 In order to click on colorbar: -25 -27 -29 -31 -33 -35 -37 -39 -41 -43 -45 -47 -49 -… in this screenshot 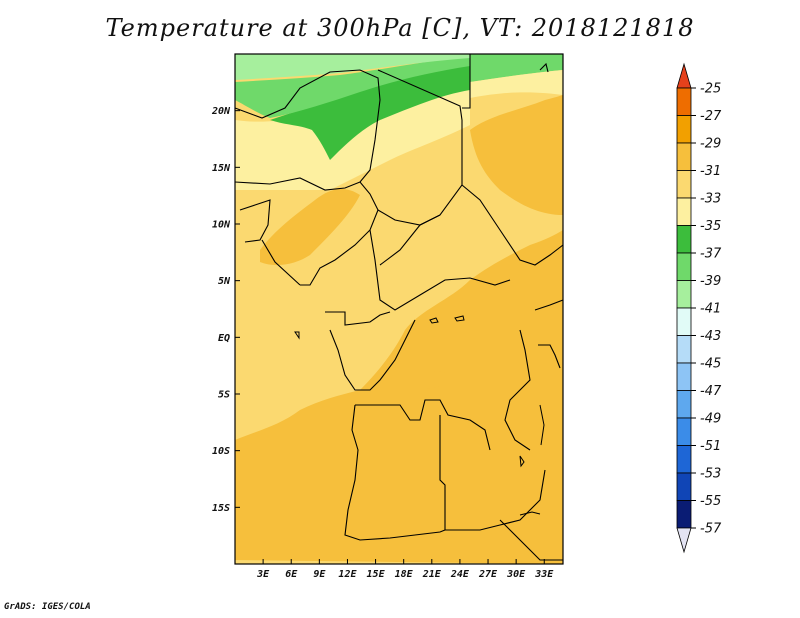, I will do `click(699, 308)`.